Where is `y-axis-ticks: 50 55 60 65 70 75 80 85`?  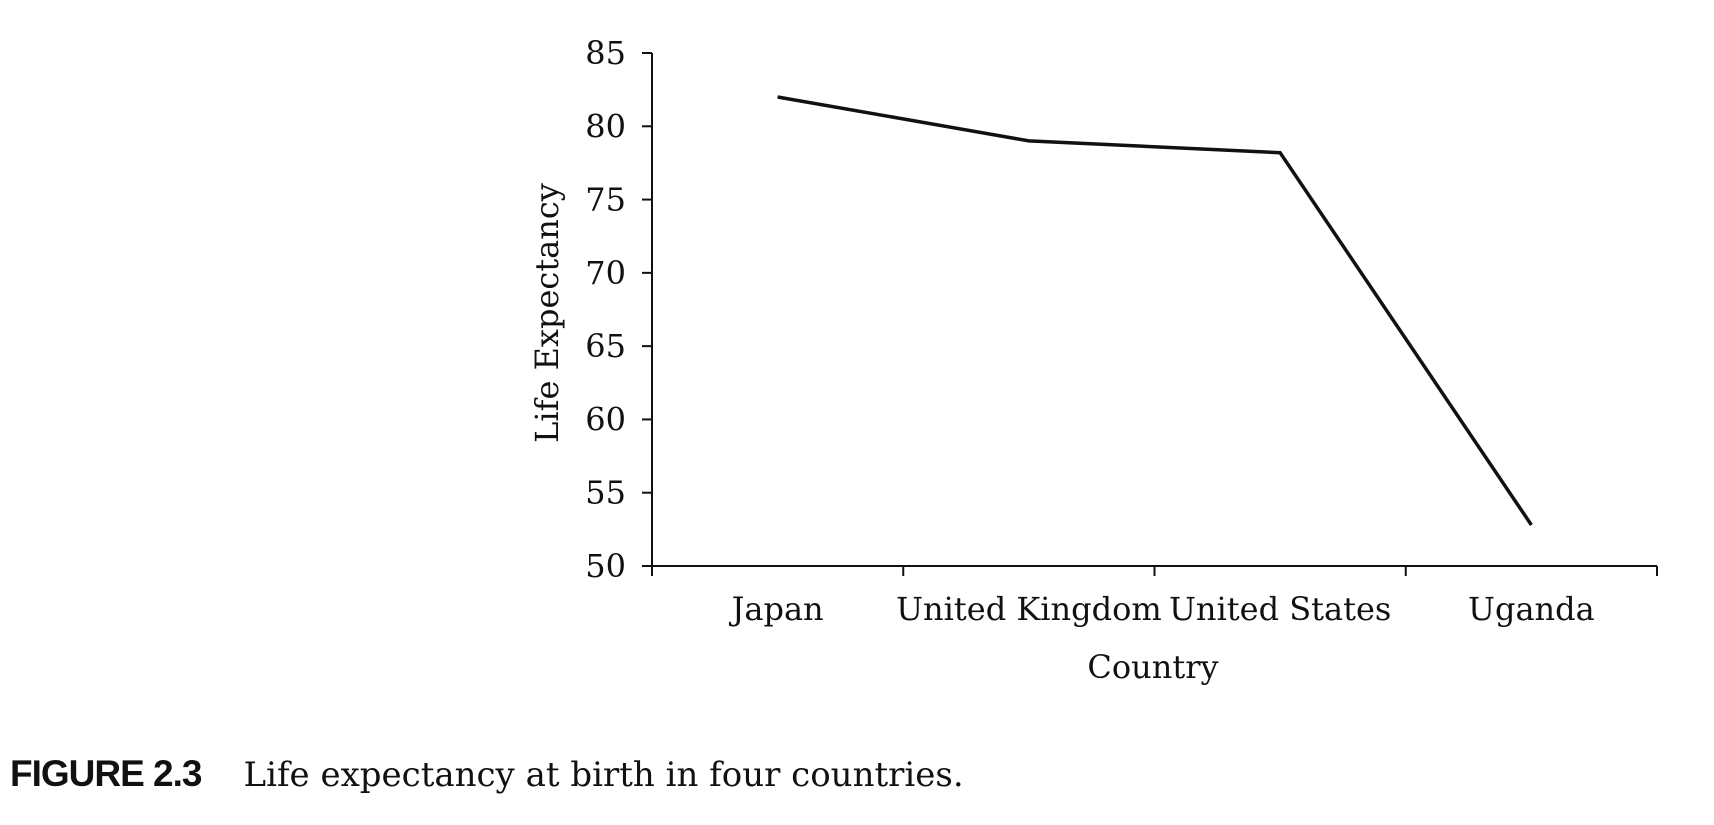 y-axis-ticks: 50 55 60 65 70 75 80 85 is located at coordinates (618, 309).